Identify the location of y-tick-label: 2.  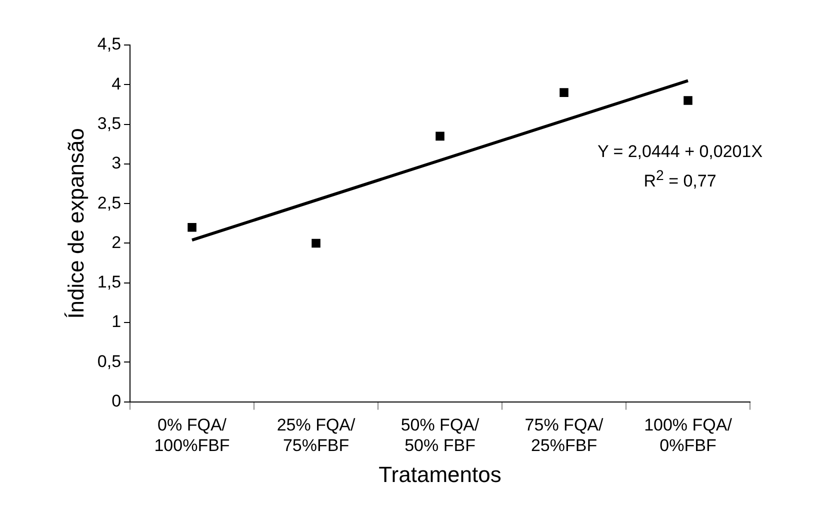
(117, 242).